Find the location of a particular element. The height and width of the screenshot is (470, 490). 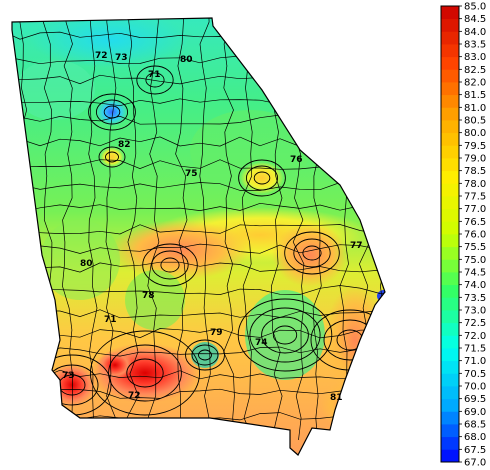

colorbar-tick-label: 79.5 is located at coordinates (475, 146).